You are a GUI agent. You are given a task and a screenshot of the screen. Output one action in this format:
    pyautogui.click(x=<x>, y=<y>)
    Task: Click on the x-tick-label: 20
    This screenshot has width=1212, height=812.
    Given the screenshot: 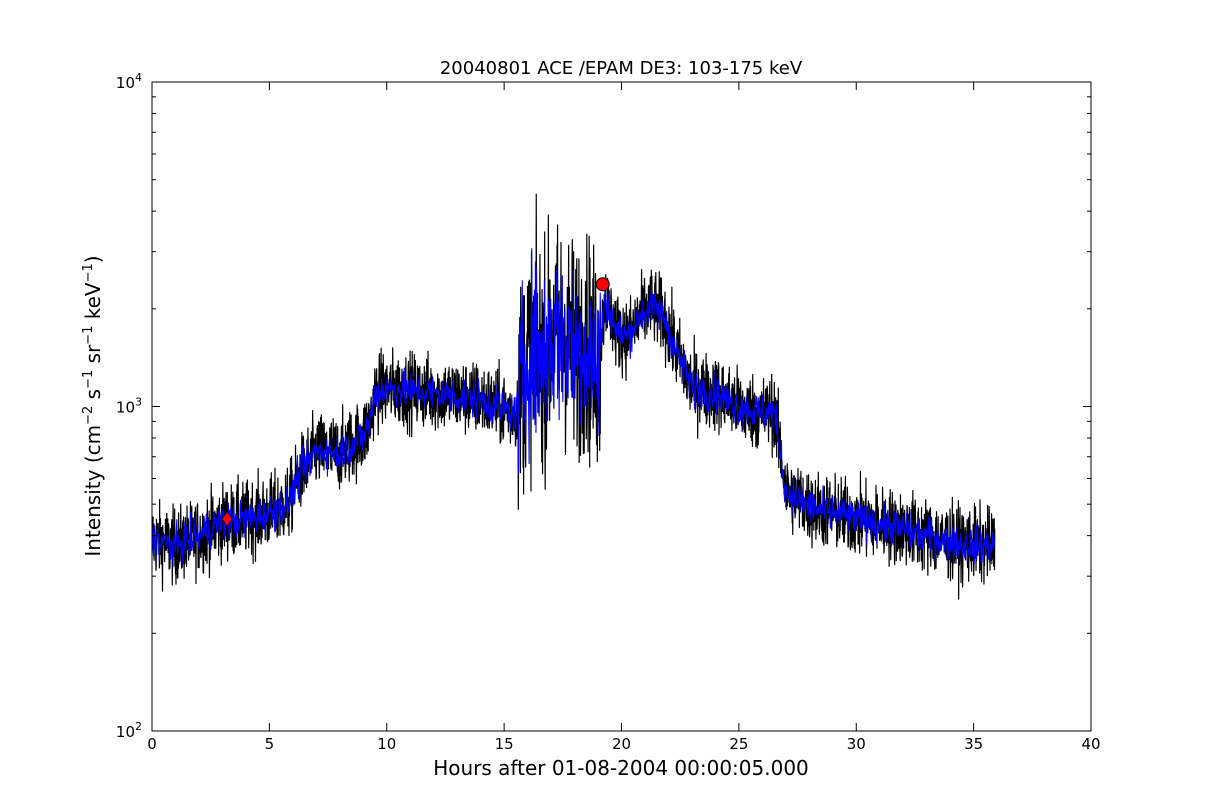 What is the action you would take?
    pyautogui.click(x=621, y=744)
    